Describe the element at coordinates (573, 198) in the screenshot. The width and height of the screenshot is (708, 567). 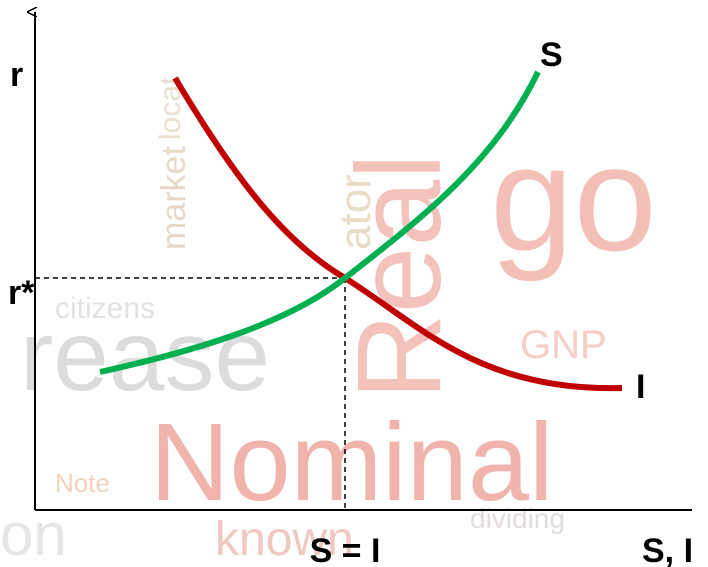
I see `background-word: go` at that location.